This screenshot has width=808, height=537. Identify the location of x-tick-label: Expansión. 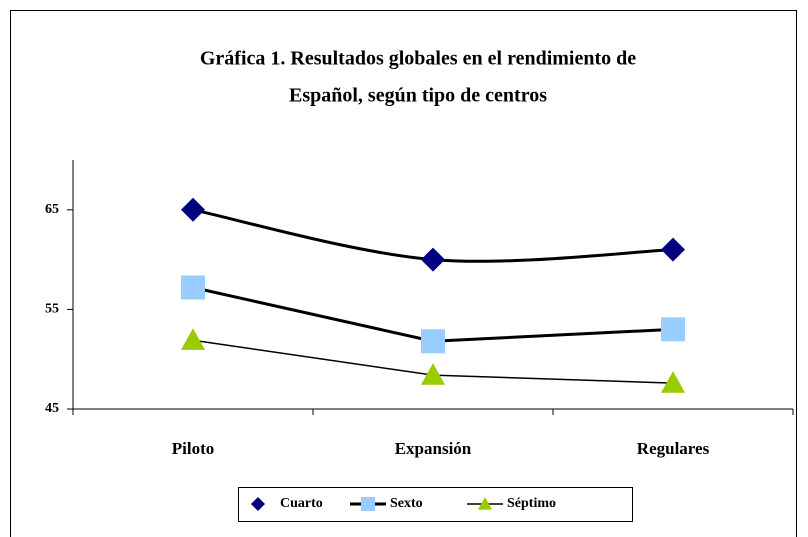
(433, 448).